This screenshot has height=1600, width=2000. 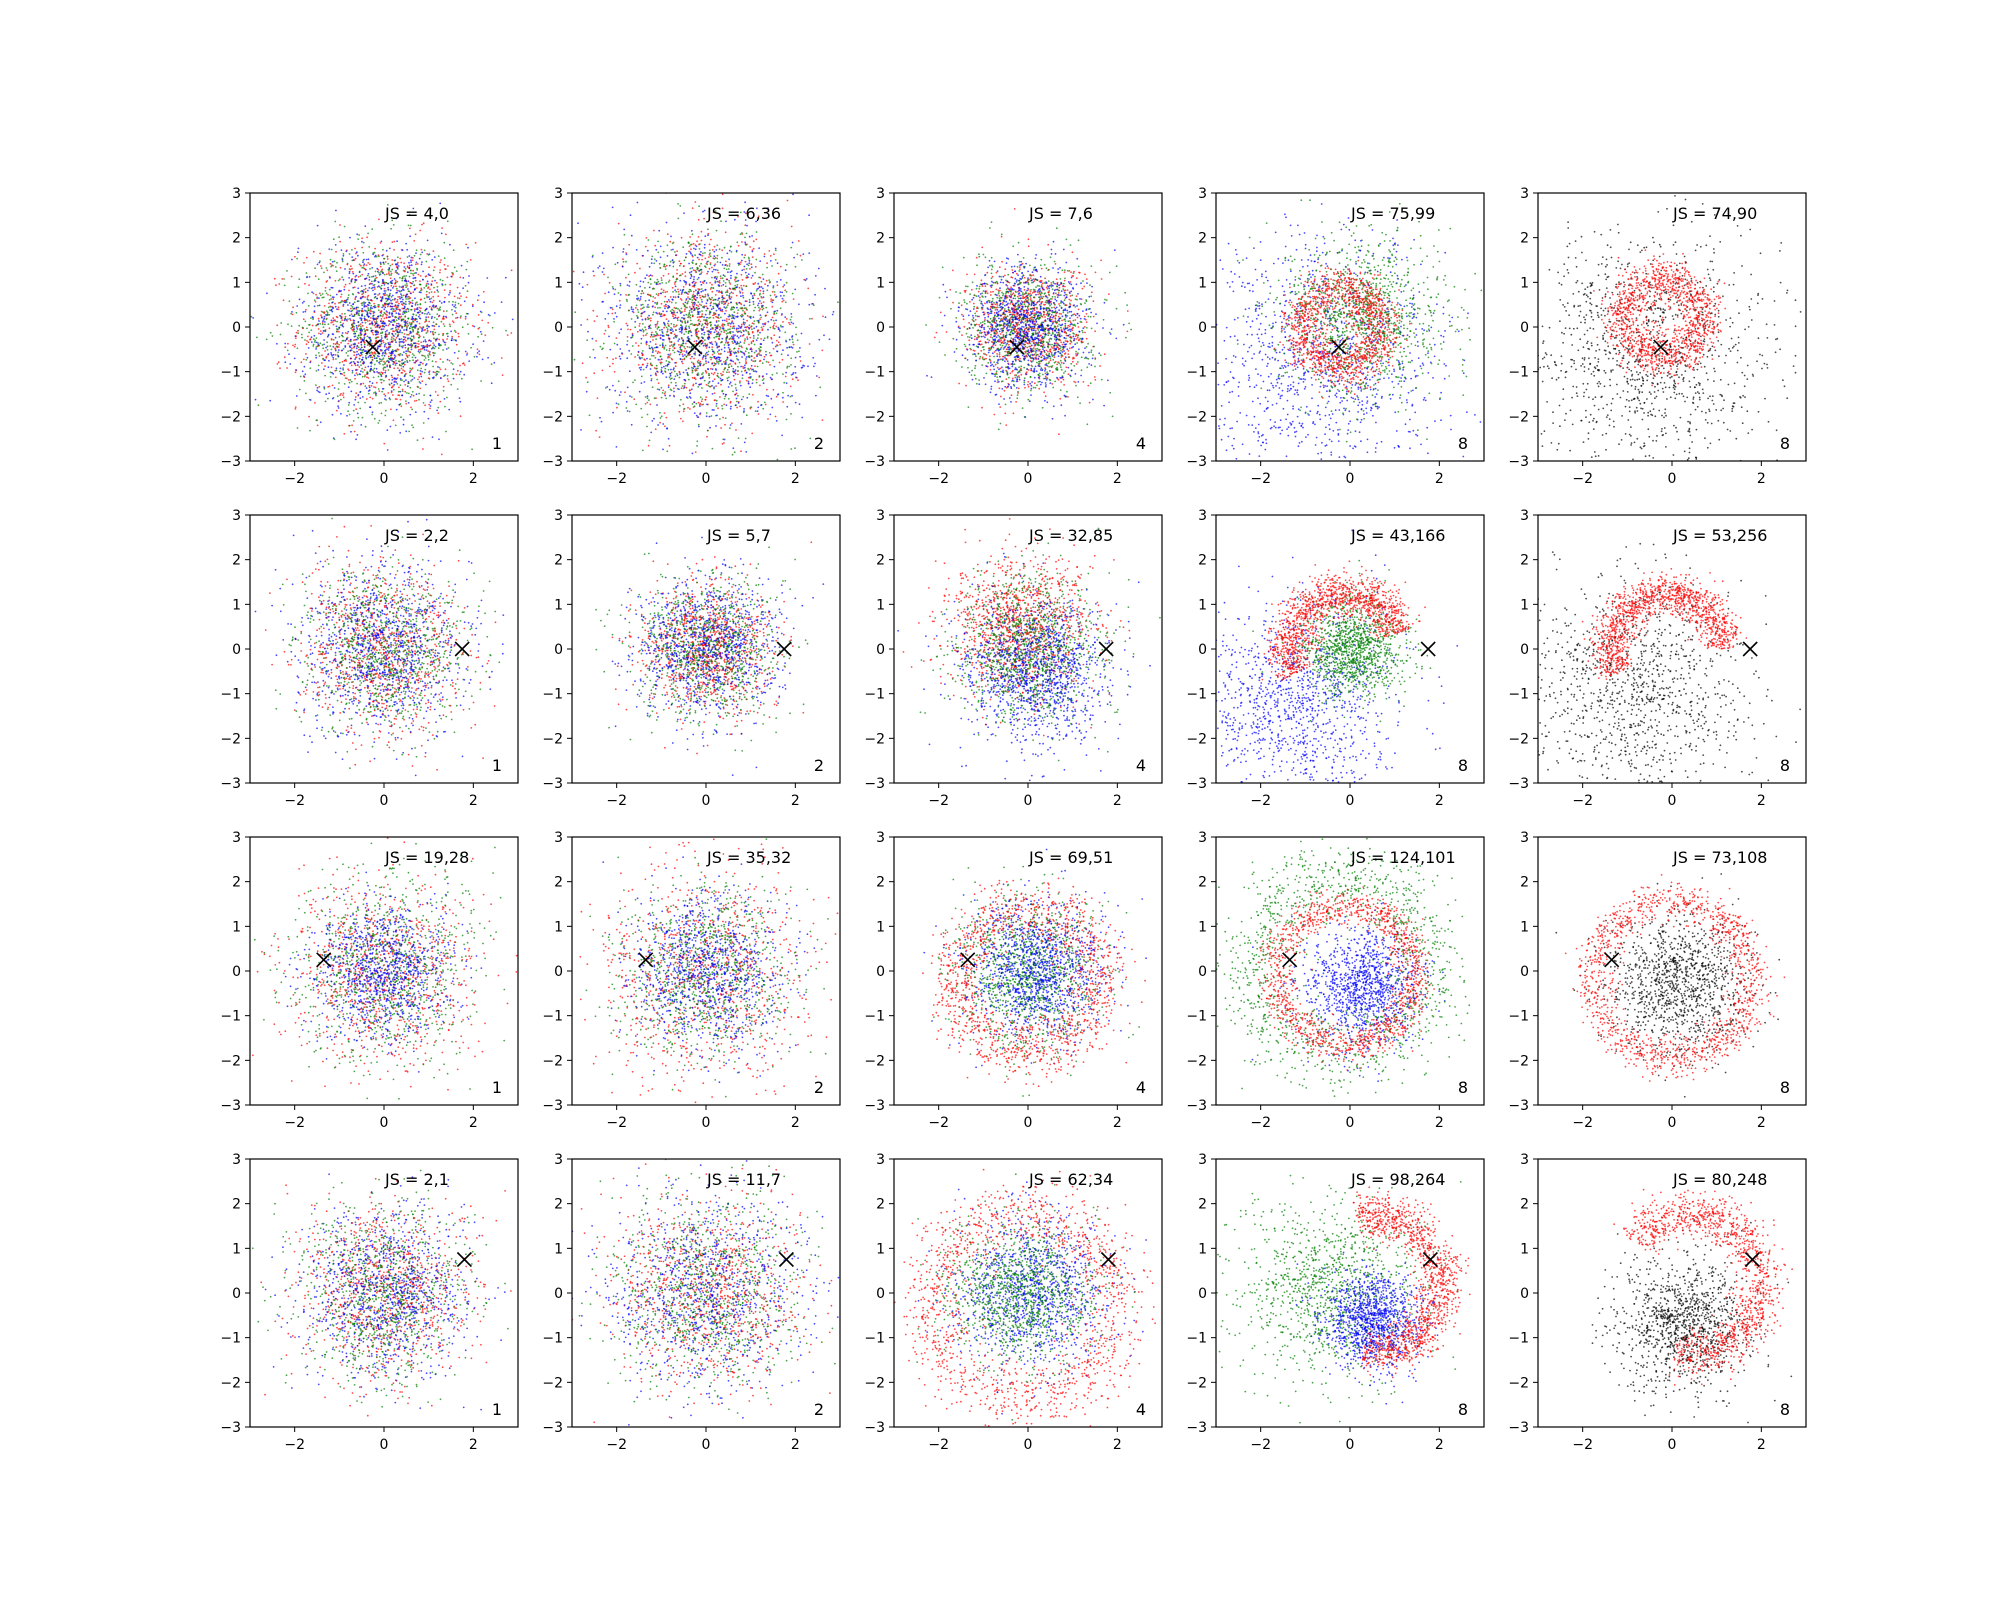 What do you see at coordinates (382, 329) in the screenshot?
I see `scatter-points` at bounding box center [382, 329].